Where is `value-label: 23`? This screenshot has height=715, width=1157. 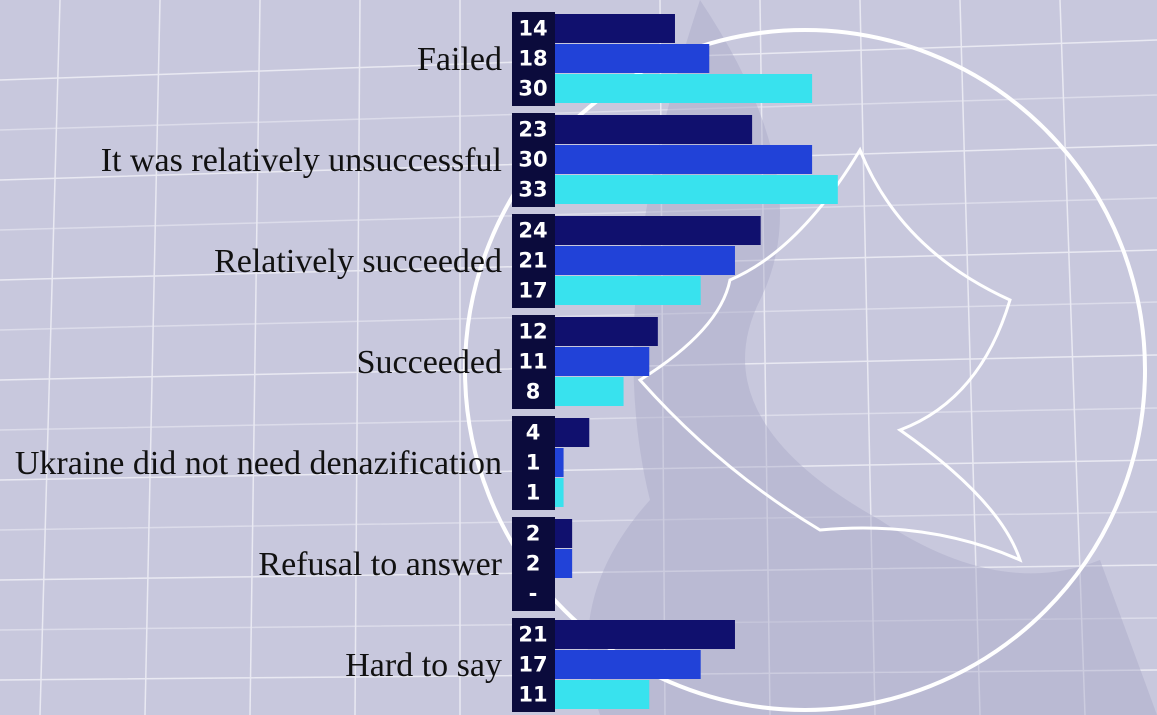 value-label: 23 is located at coordinates (532, 130).